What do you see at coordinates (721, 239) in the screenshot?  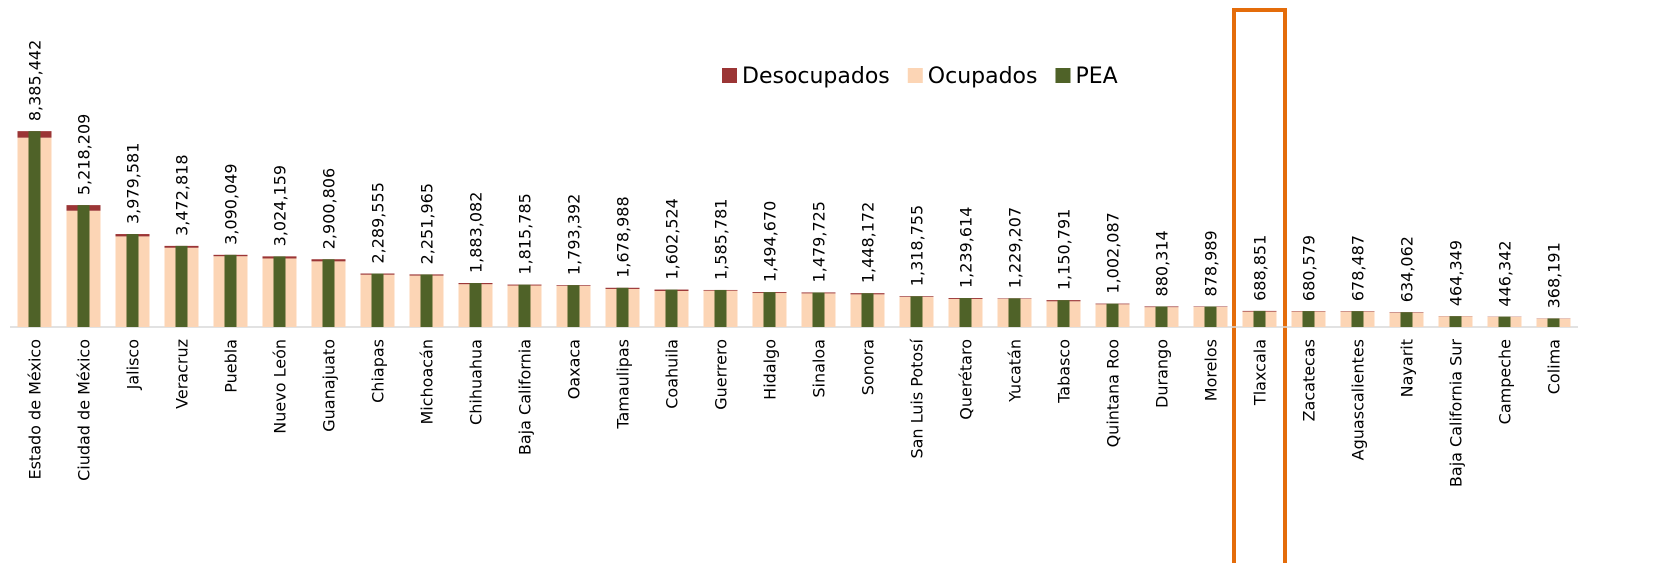 I see `data-label: 1,585,781` at bounding box center [721, 239].